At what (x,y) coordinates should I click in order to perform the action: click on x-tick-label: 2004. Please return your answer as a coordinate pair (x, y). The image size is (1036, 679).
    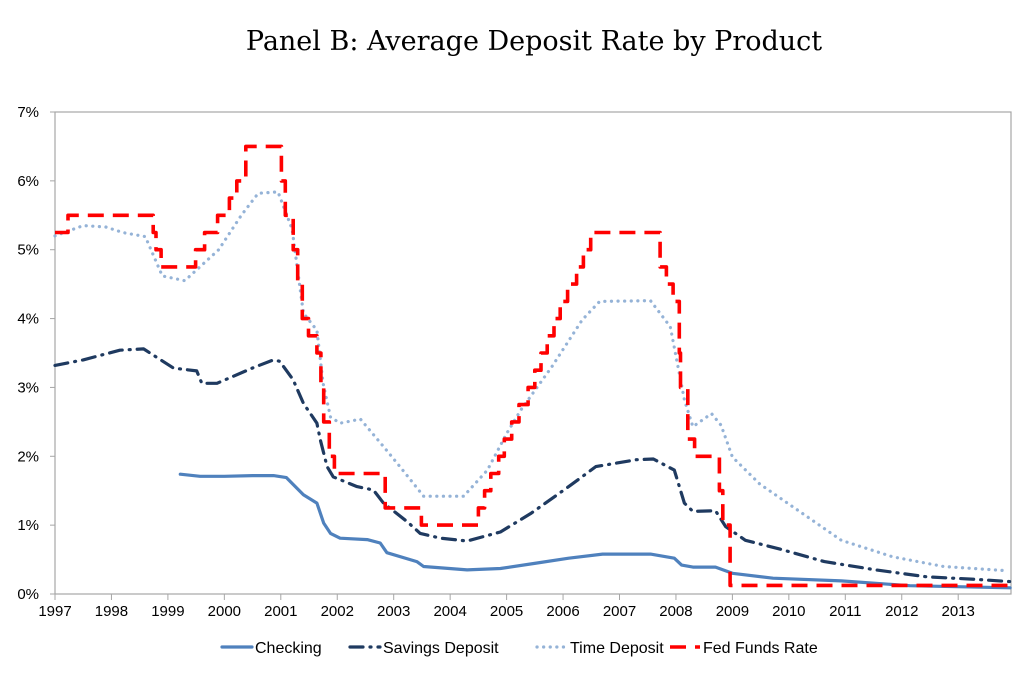
    Looking at the image, I should click on (449, 611).